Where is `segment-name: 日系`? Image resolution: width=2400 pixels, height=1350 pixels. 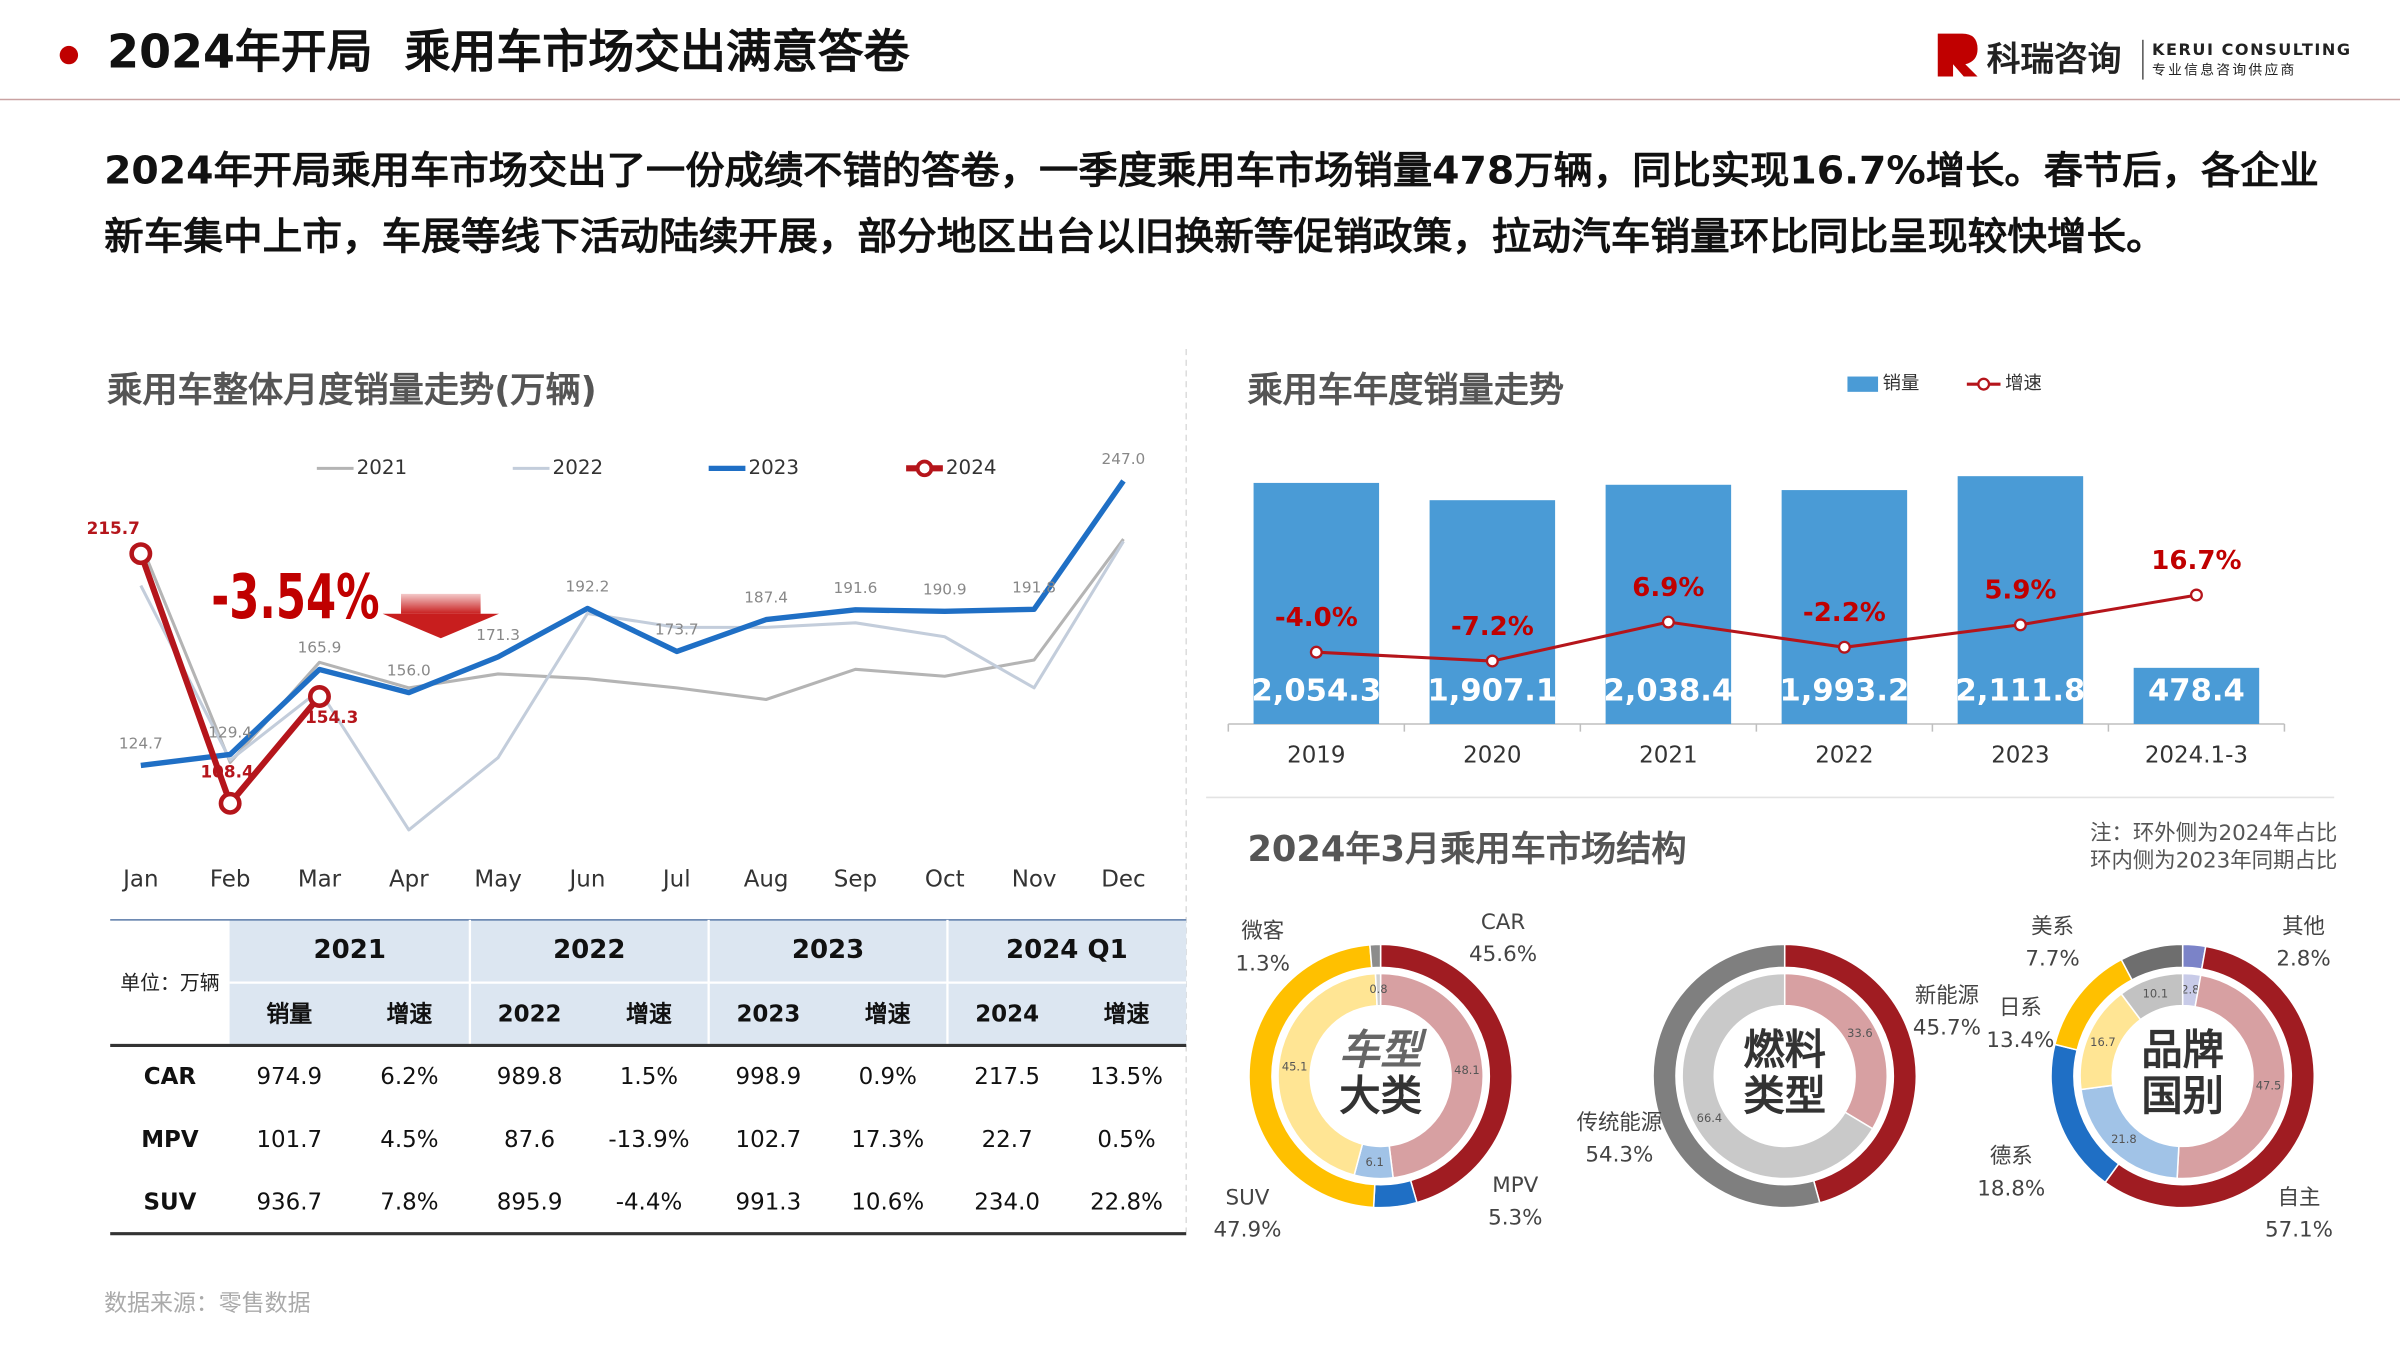
segment-name: 日系 is located at coordinates (2020, 1008).